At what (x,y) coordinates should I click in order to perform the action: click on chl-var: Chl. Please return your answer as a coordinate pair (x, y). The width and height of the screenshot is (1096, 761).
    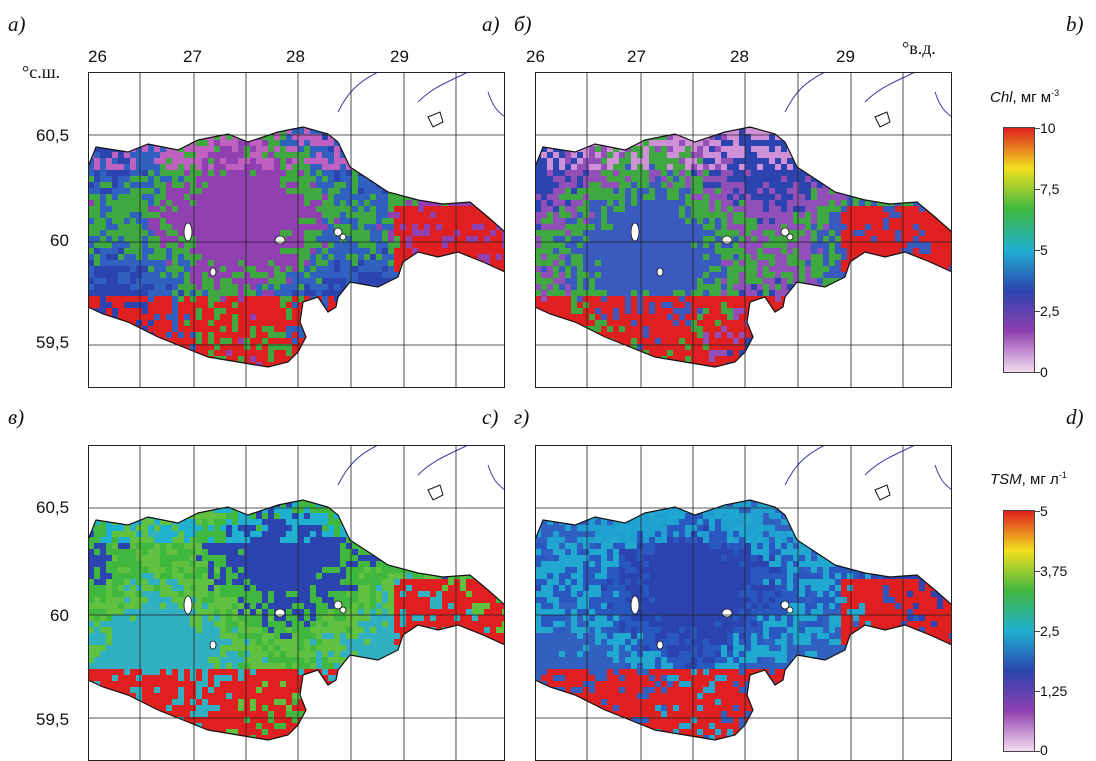
    Looking at the image, I should click on (1001, 97).